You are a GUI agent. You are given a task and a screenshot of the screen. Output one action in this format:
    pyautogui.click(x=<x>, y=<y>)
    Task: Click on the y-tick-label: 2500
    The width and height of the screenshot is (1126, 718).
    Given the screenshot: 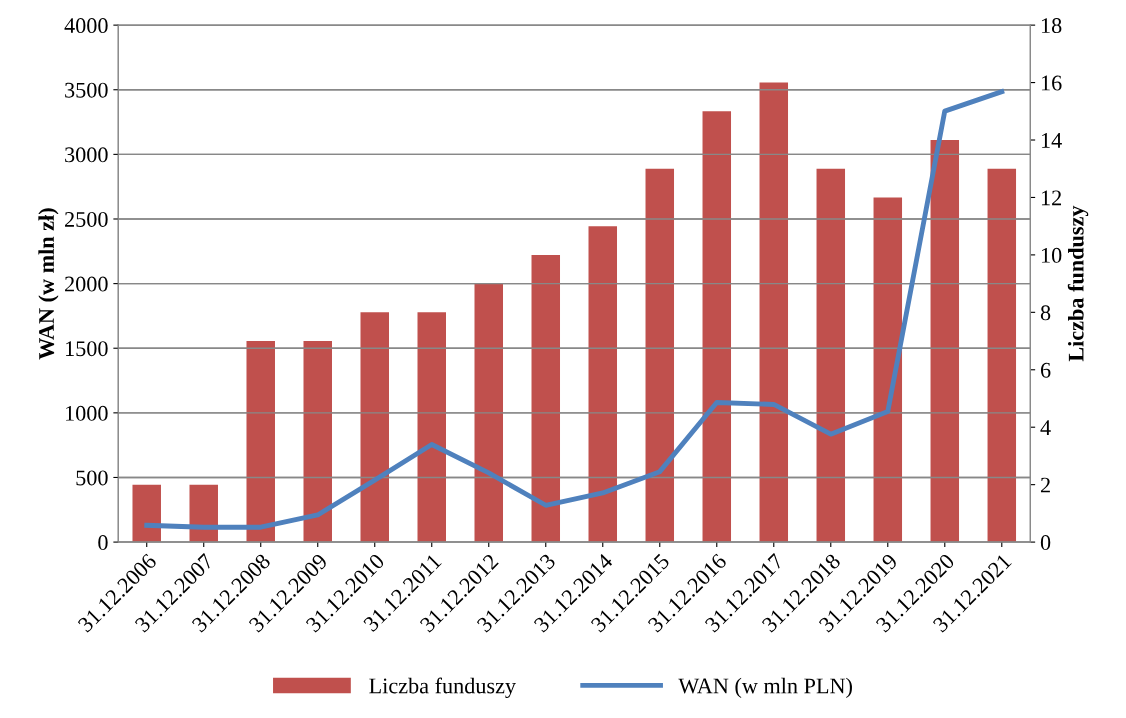 What is the action you would take?
    pyautogui.click(x=86, y=219)
    